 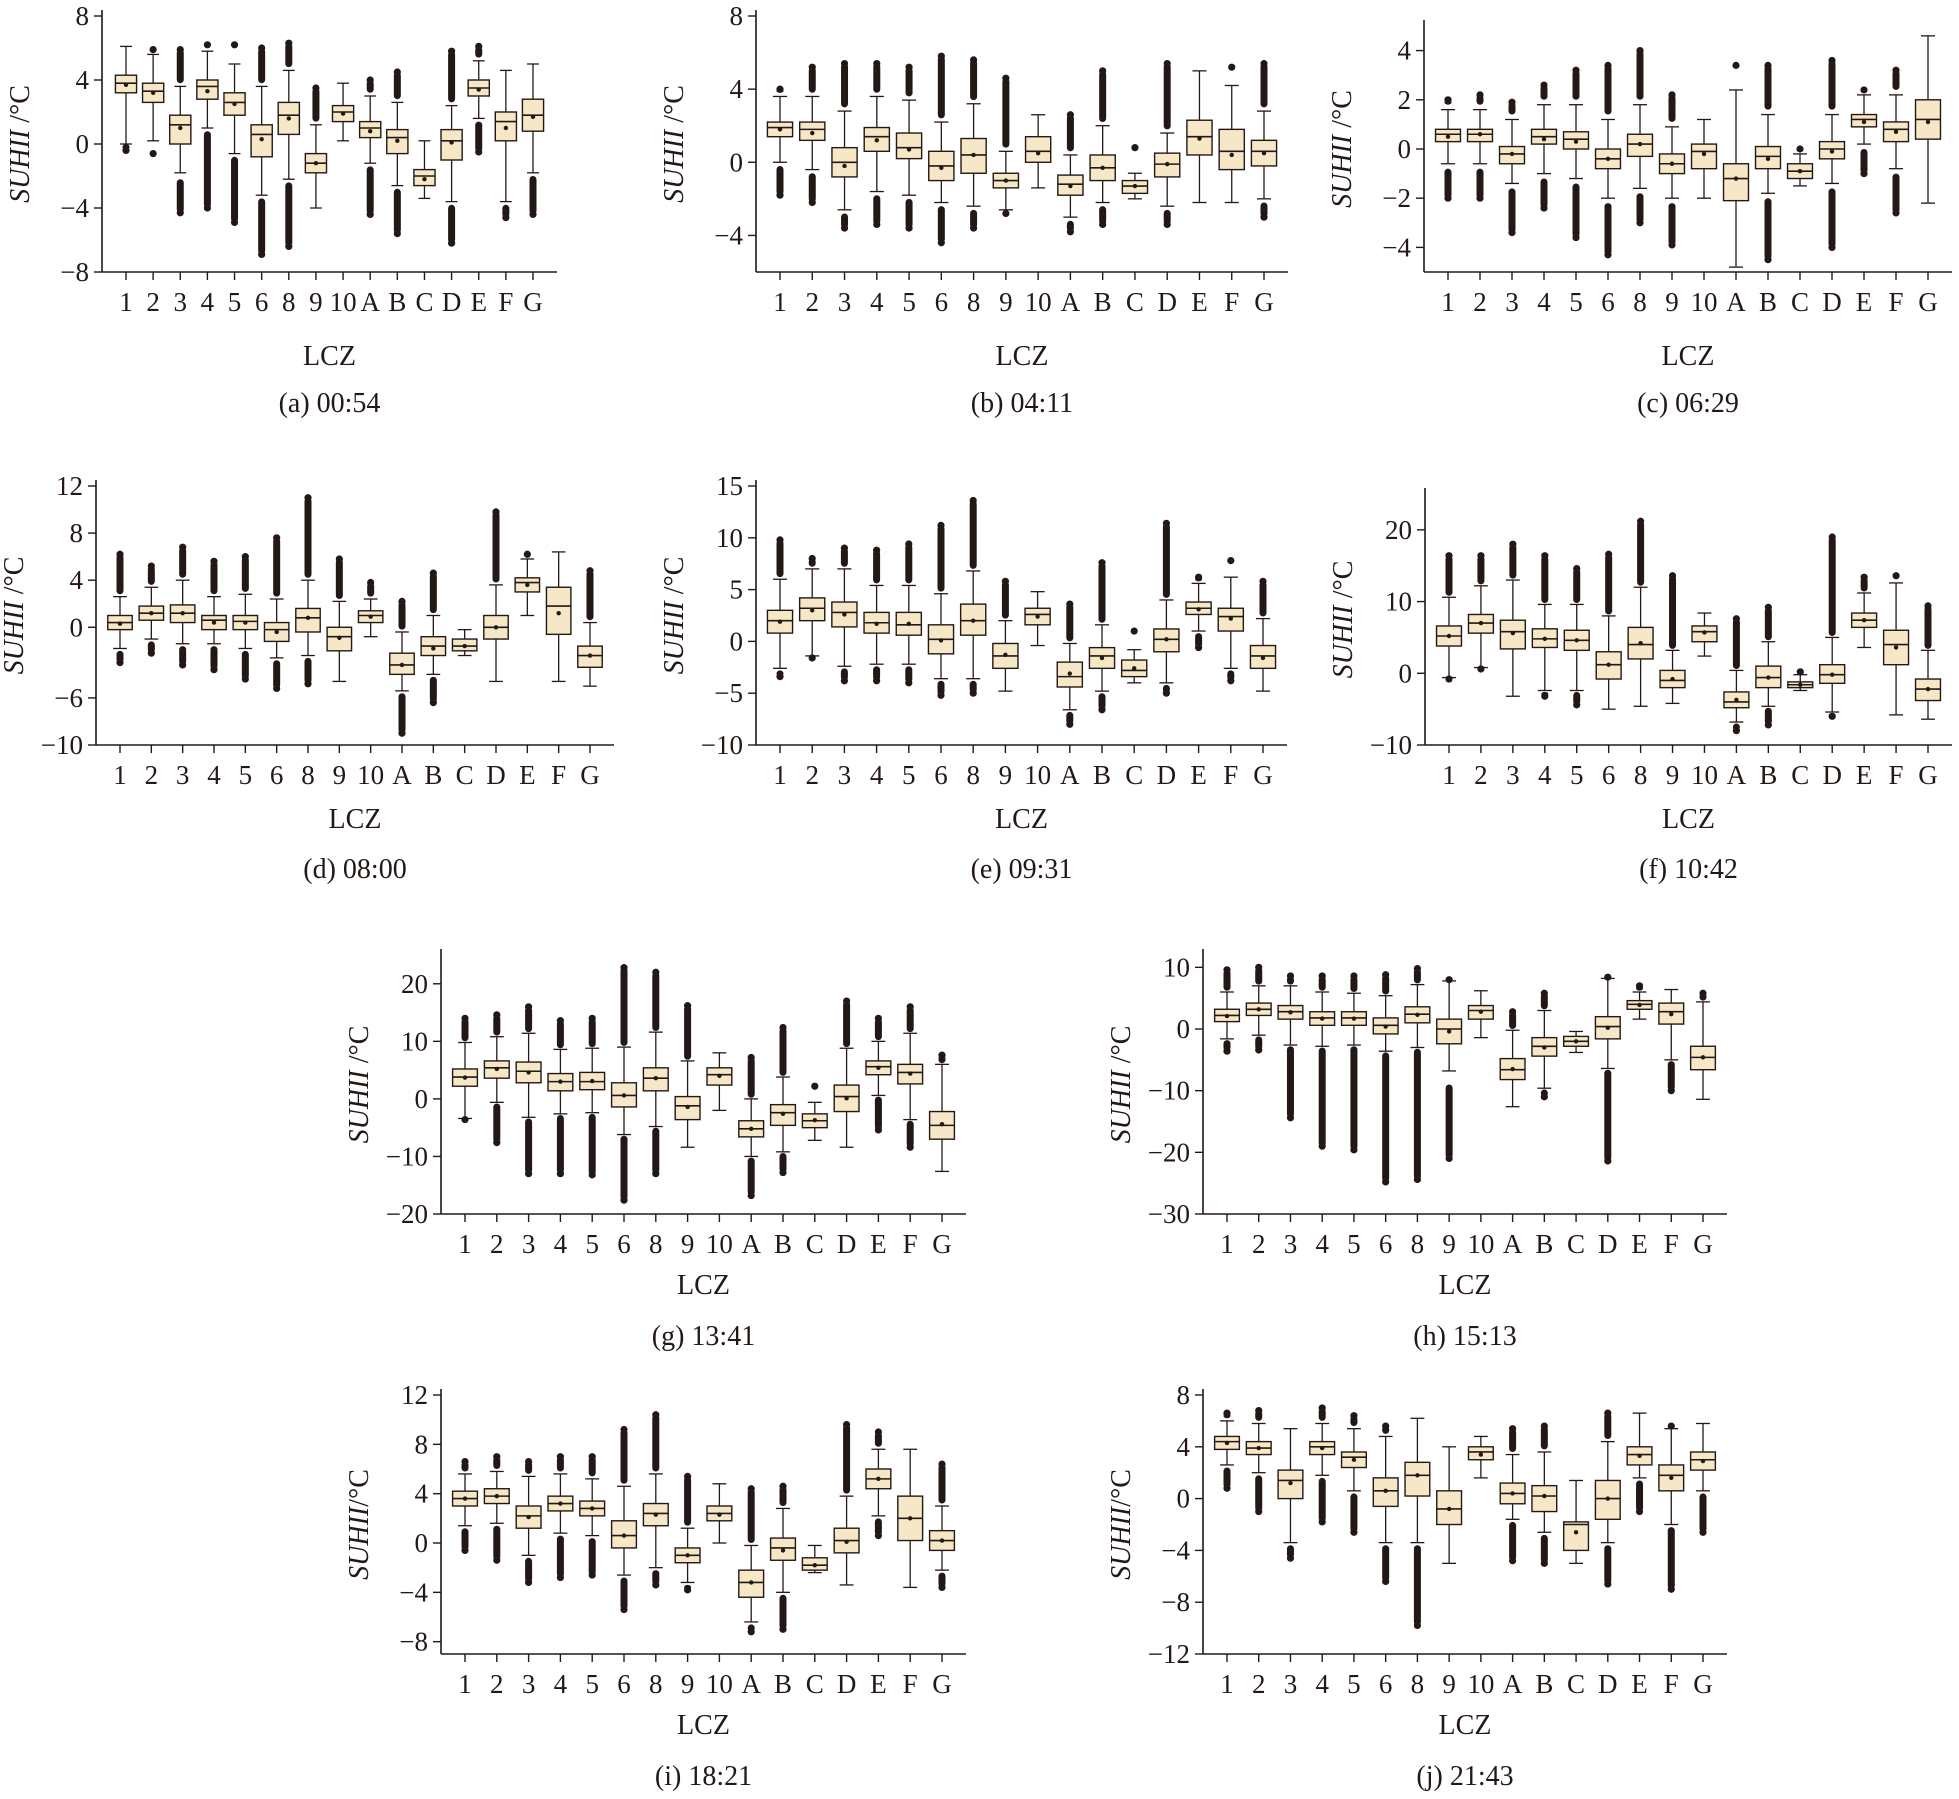 What do you see at coordinates (1576, 1684) in the screenshot?
I see `x-tick-label: C` at bounding box center [1576, 1684].